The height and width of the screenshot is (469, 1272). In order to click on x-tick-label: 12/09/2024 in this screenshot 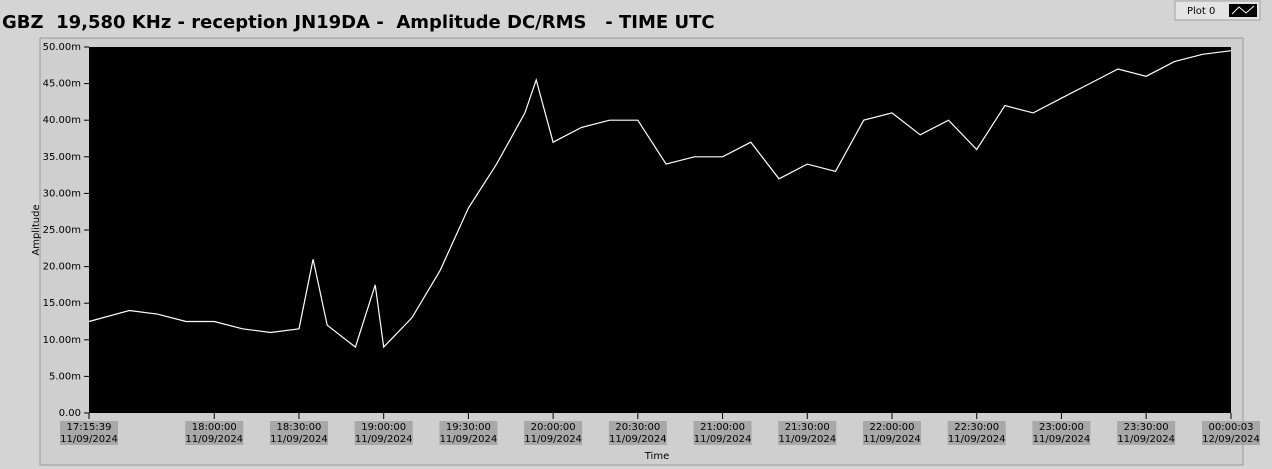, I will do `click(1231, 439)`.